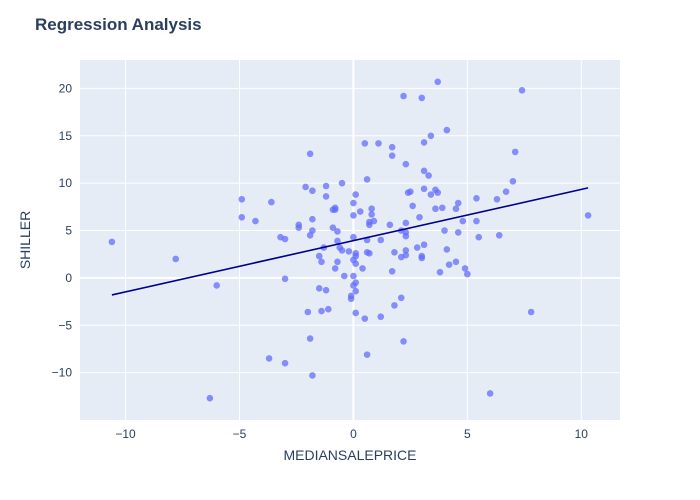 The image size is (700, 500). What do you see at coordinates (68, 278) in the screenshot?
I see `y-tick-label: 0` at bounding box center [68, 278].